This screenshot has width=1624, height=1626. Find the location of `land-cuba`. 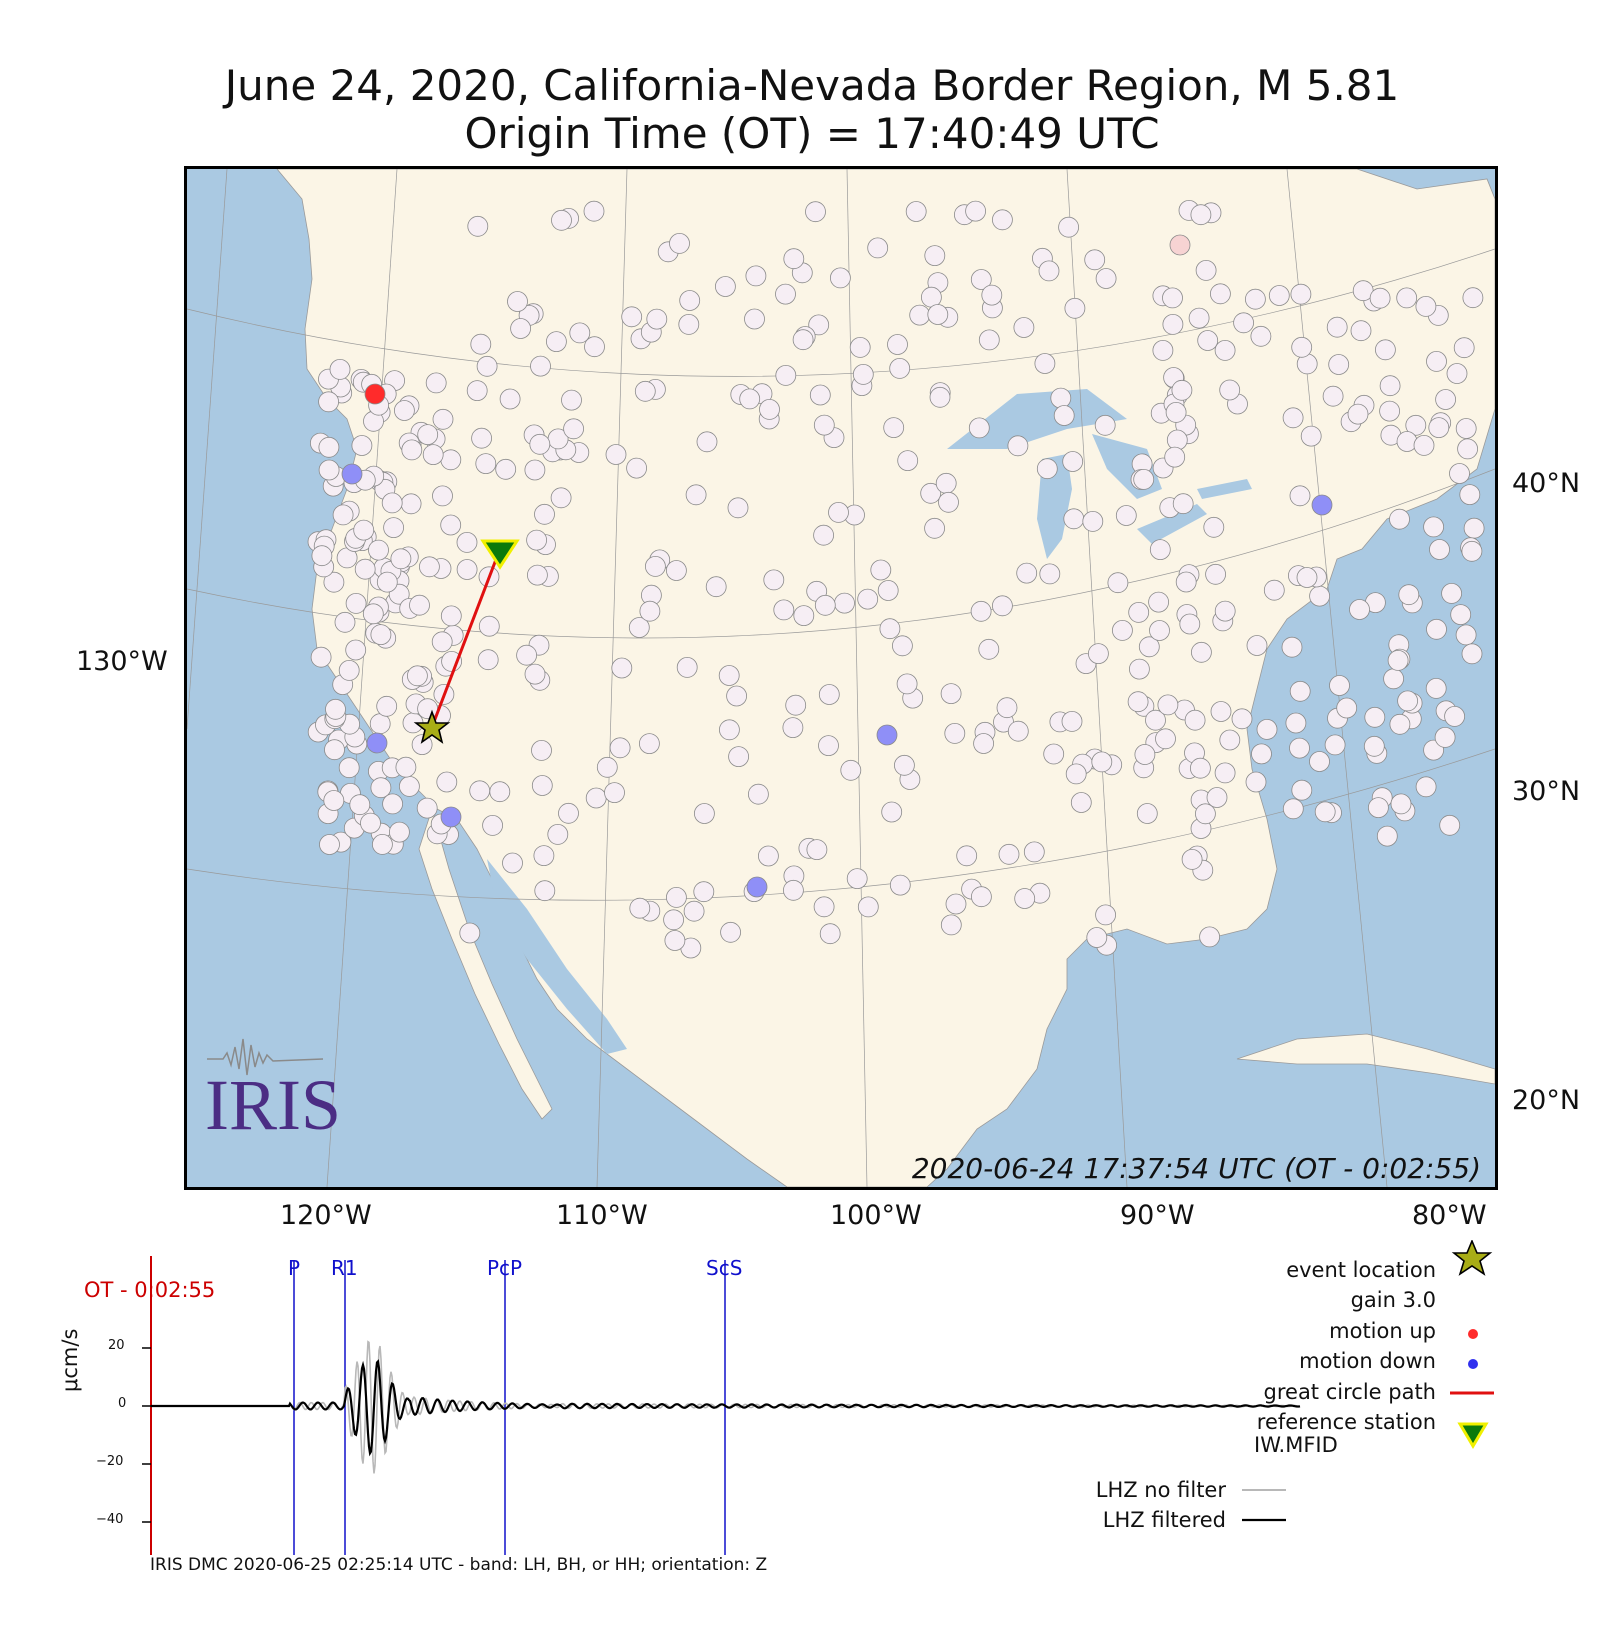

land-cuba is located at coordinates (1365, 1059).